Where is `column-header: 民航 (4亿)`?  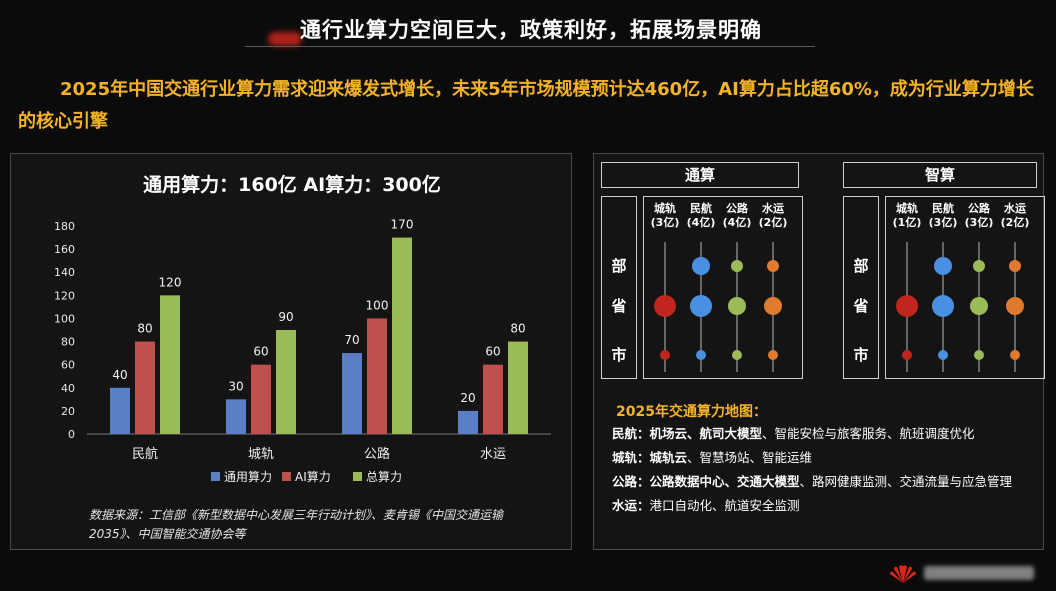
column-header: 民航 (4亿) is located at coordinates (701, 216).